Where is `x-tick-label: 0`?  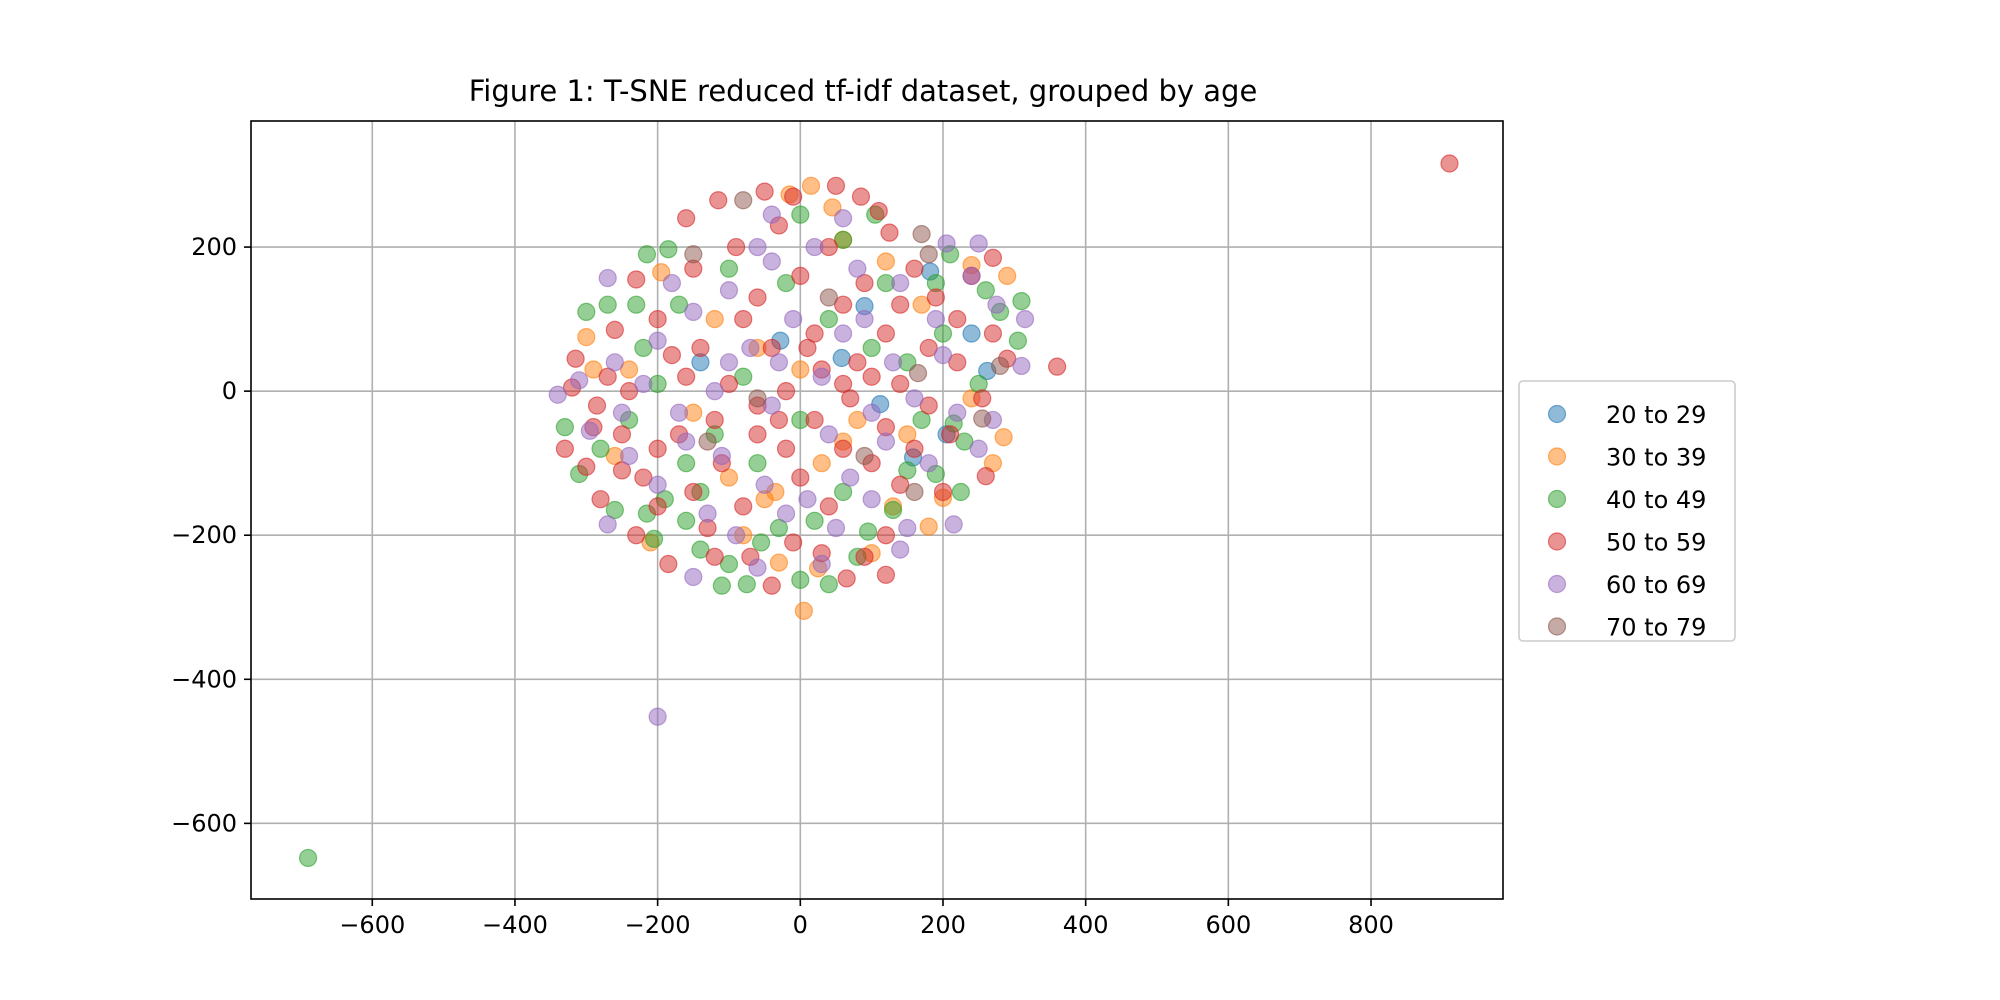
x-tick-label: 0 is located at coordinates (800, 925).